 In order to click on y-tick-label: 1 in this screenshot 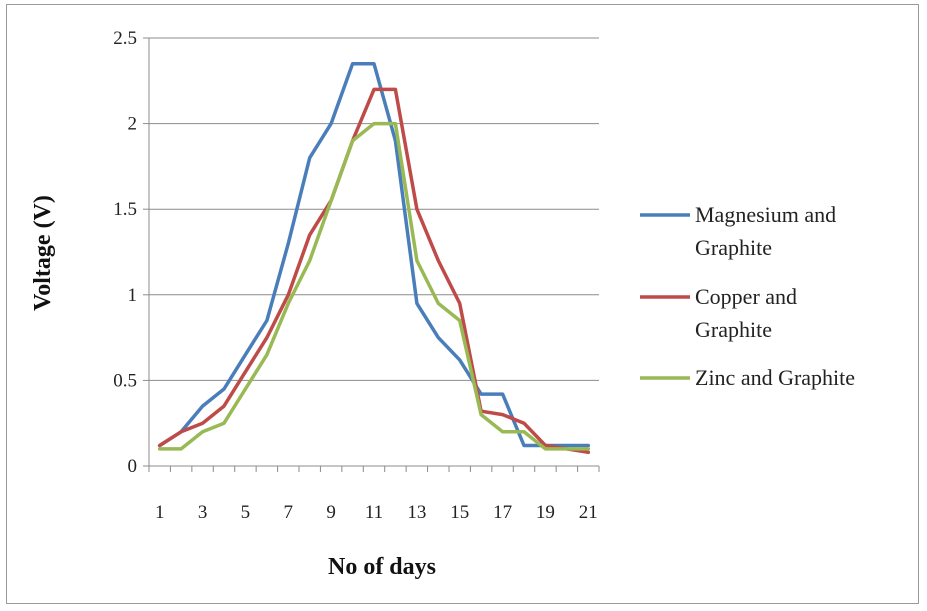, I will do `click(133, 295)`.